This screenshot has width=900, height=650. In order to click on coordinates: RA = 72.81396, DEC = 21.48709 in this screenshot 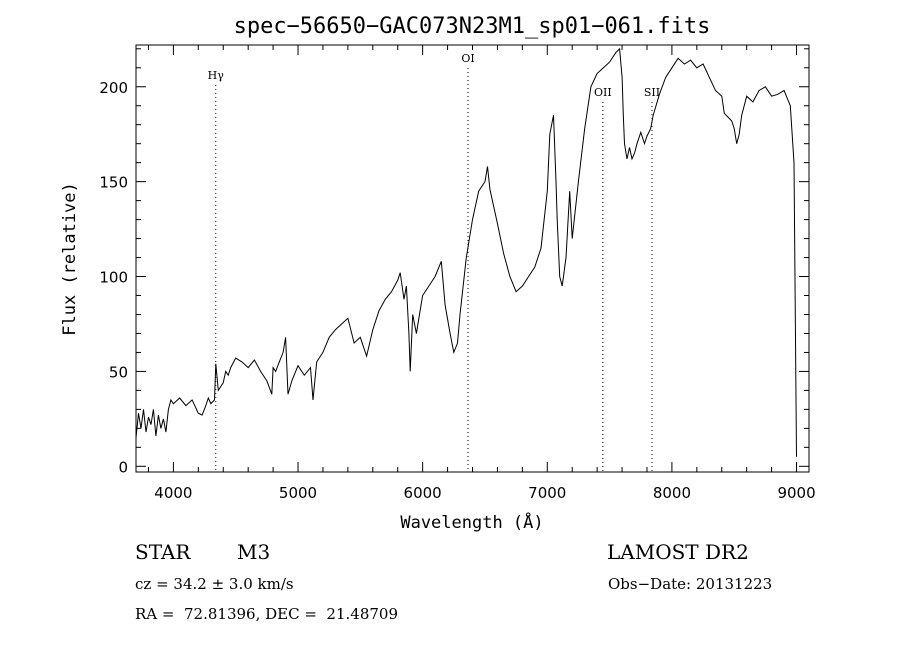, I will do `click(267, 614)`.